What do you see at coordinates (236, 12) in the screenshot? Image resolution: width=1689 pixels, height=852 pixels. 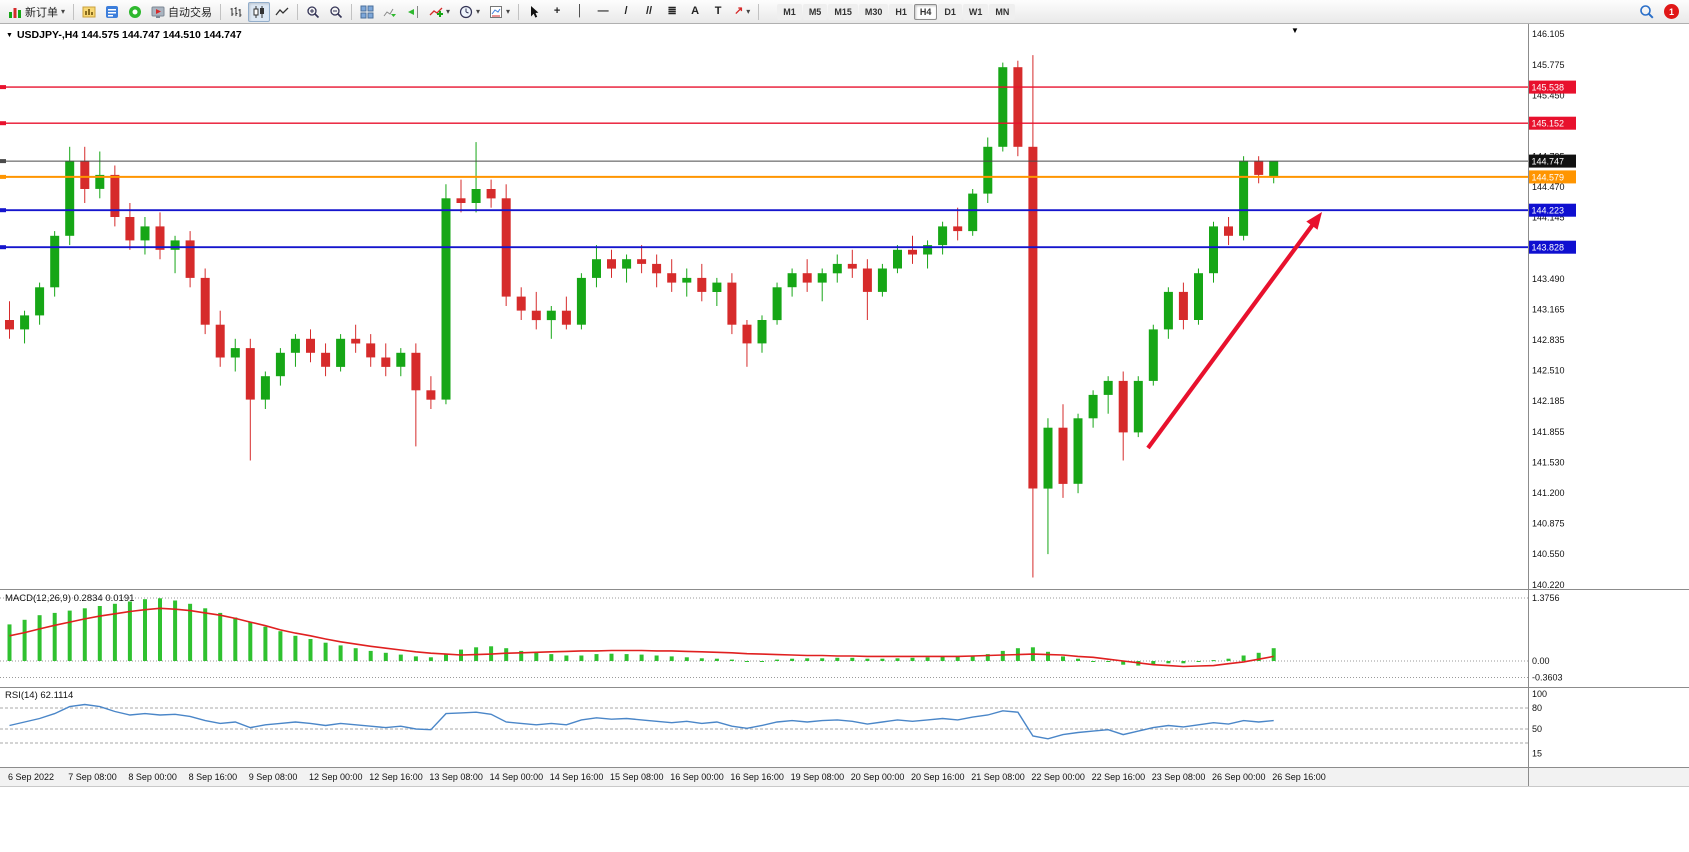 I see `bar-chart-button` at bounding box center [236, 12].